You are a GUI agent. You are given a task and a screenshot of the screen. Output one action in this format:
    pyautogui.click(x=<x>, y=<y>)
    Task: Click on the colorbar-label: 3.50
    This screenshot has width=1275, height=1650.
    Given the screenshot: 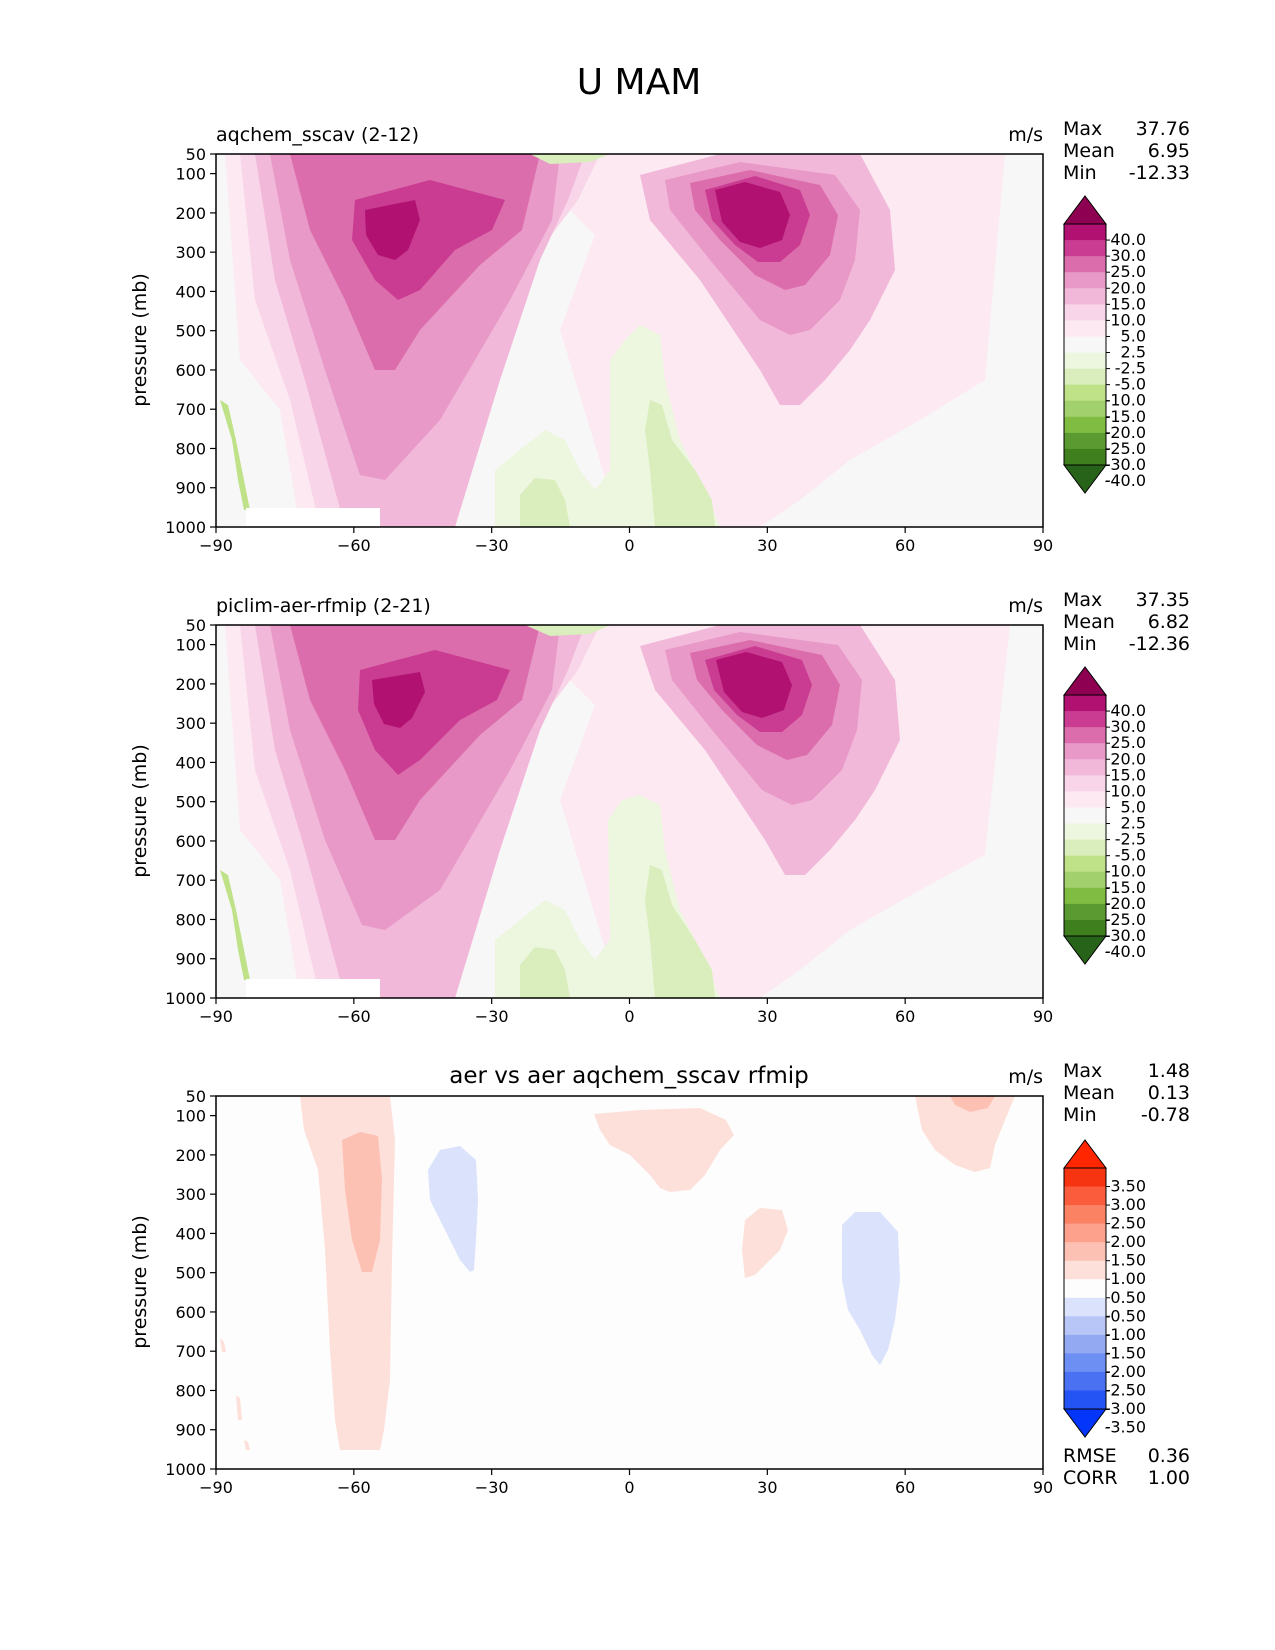 What is the action you would take?
    pyautogui.click(x=1128, y=1186)
    